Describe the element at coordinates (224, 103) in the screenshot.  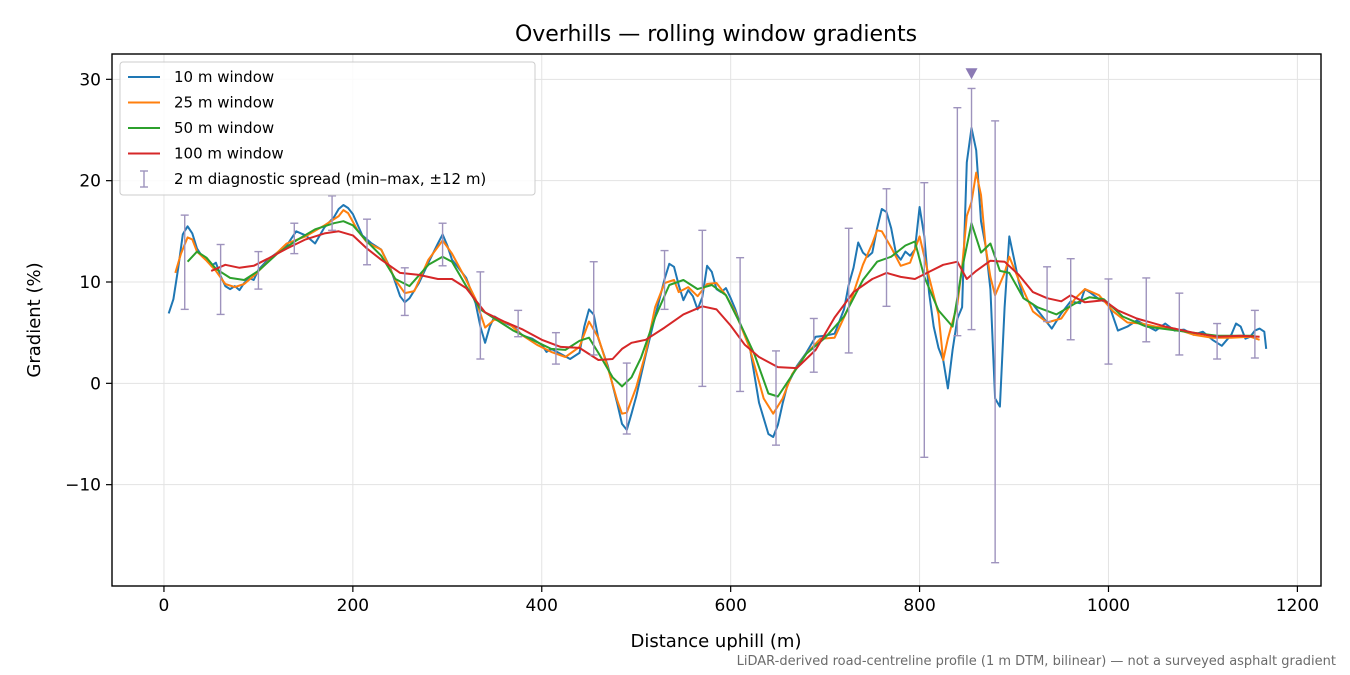
I see `legend-label: 25 m window` at that location.